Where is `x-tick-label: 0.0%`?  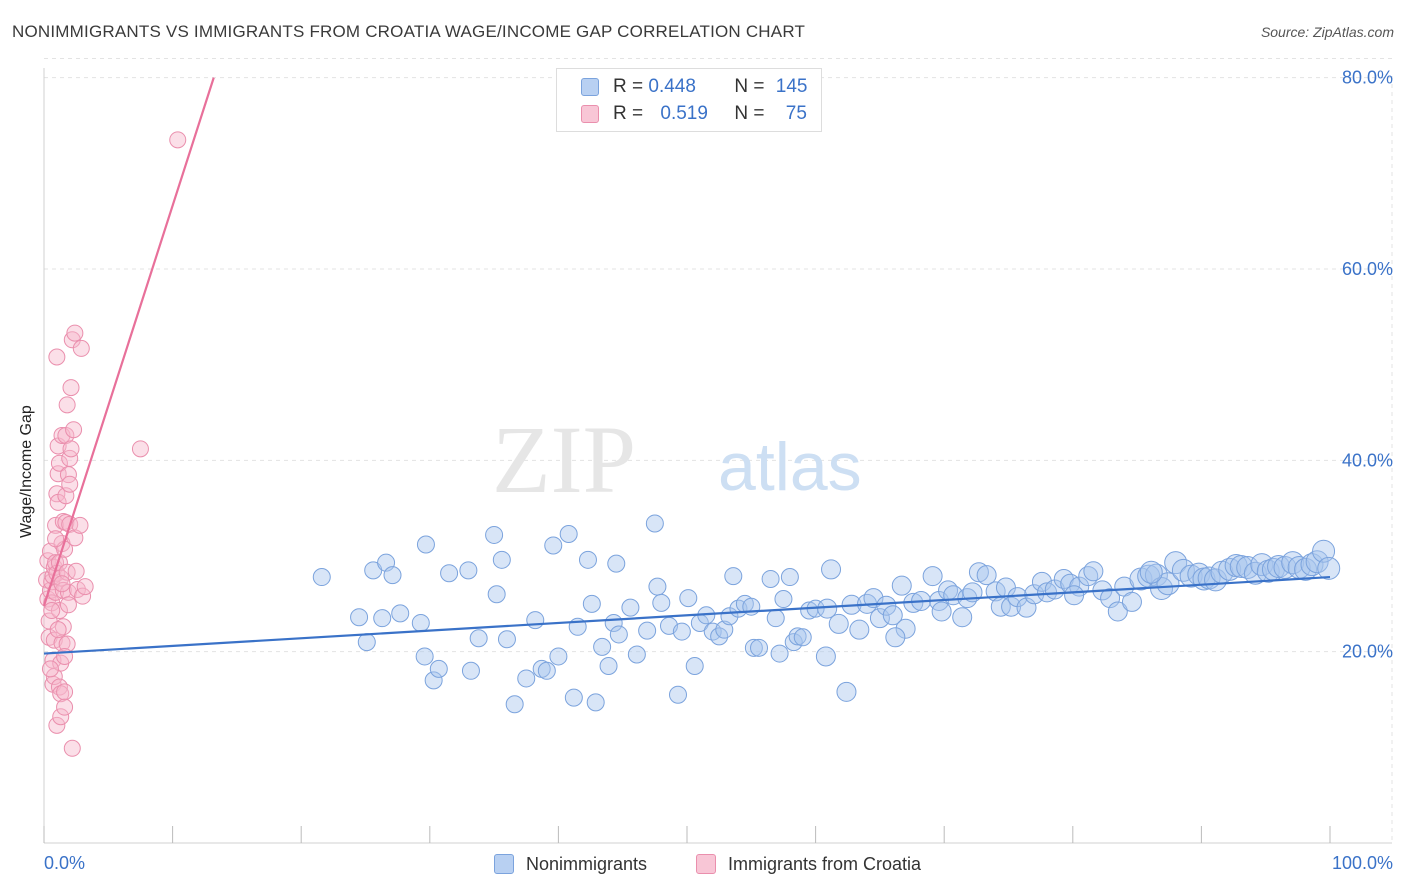 x-tick-label: 0.0% is located at coordinates (64, 863).